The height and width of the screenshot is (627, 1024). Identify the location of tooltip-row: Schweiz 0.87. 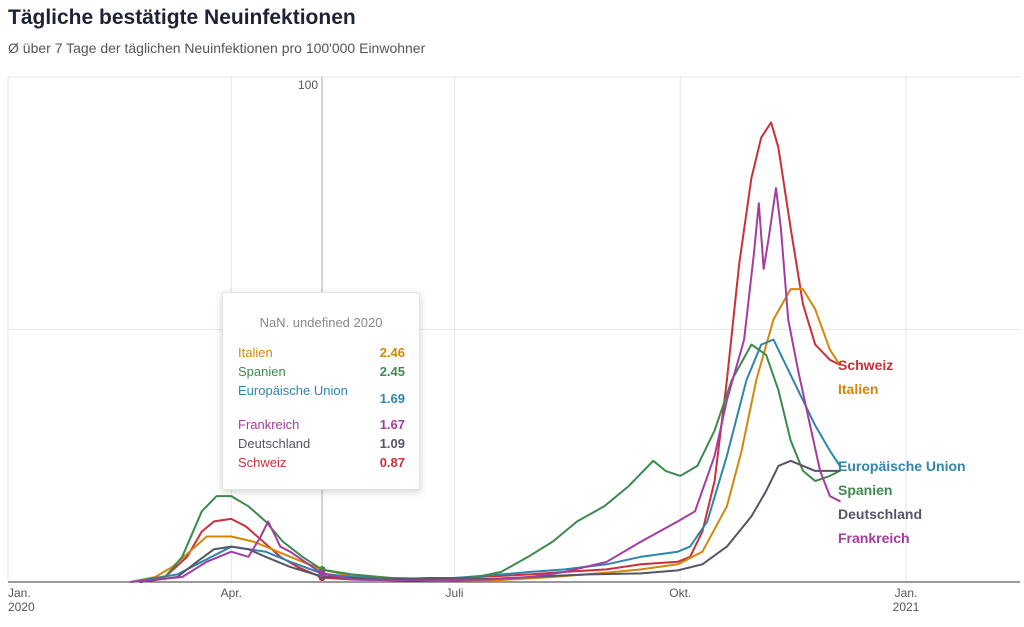
(321, 462).